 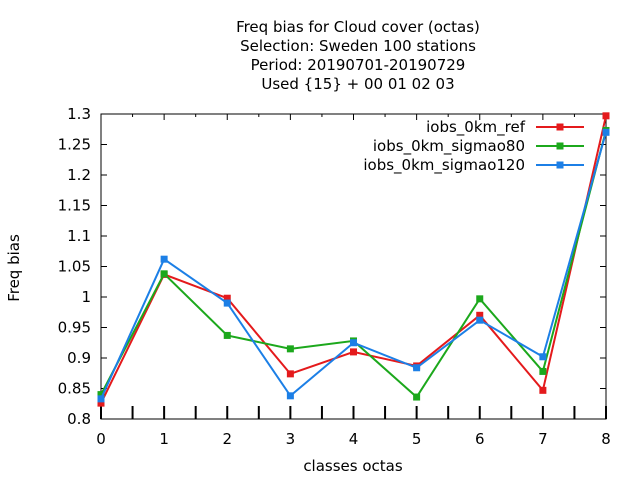 What do you see at coordinates (79, 236) in the screenshot?
I see `y-tick-label: 1.1` at bounding box center [79, 236].